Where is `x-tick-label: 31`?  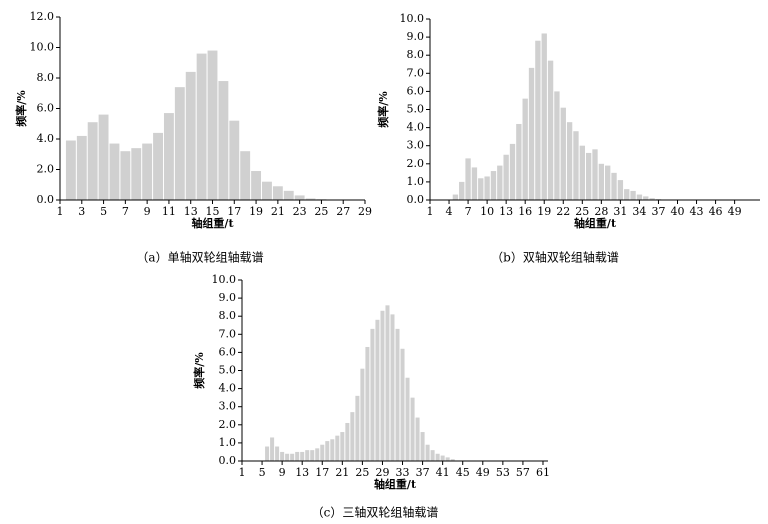
x-tick-label: 31 is located at coordinates (620, 211).